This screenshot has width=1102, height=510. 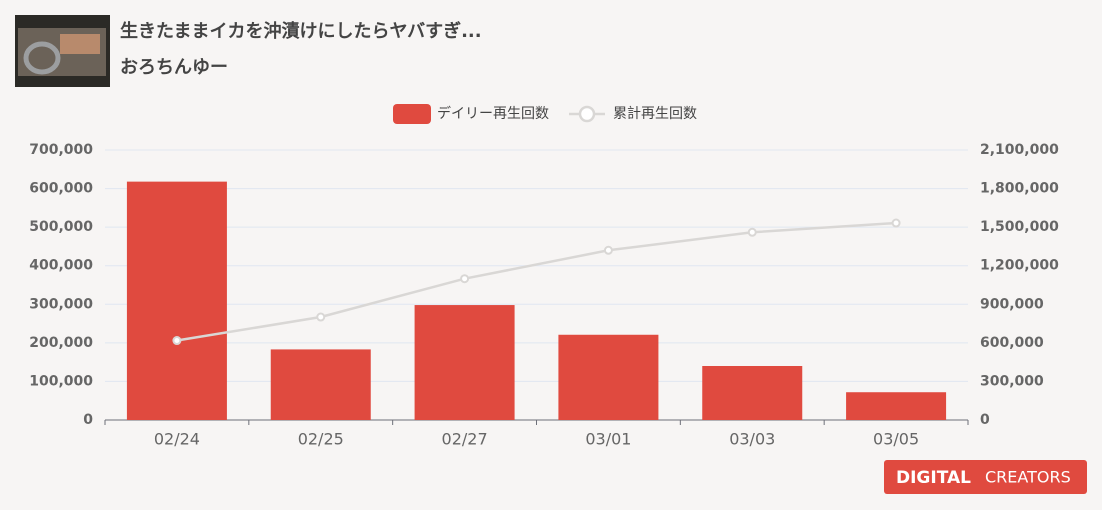 I want to click on y-tick-label: 600,000, so click(x=61, y=189).